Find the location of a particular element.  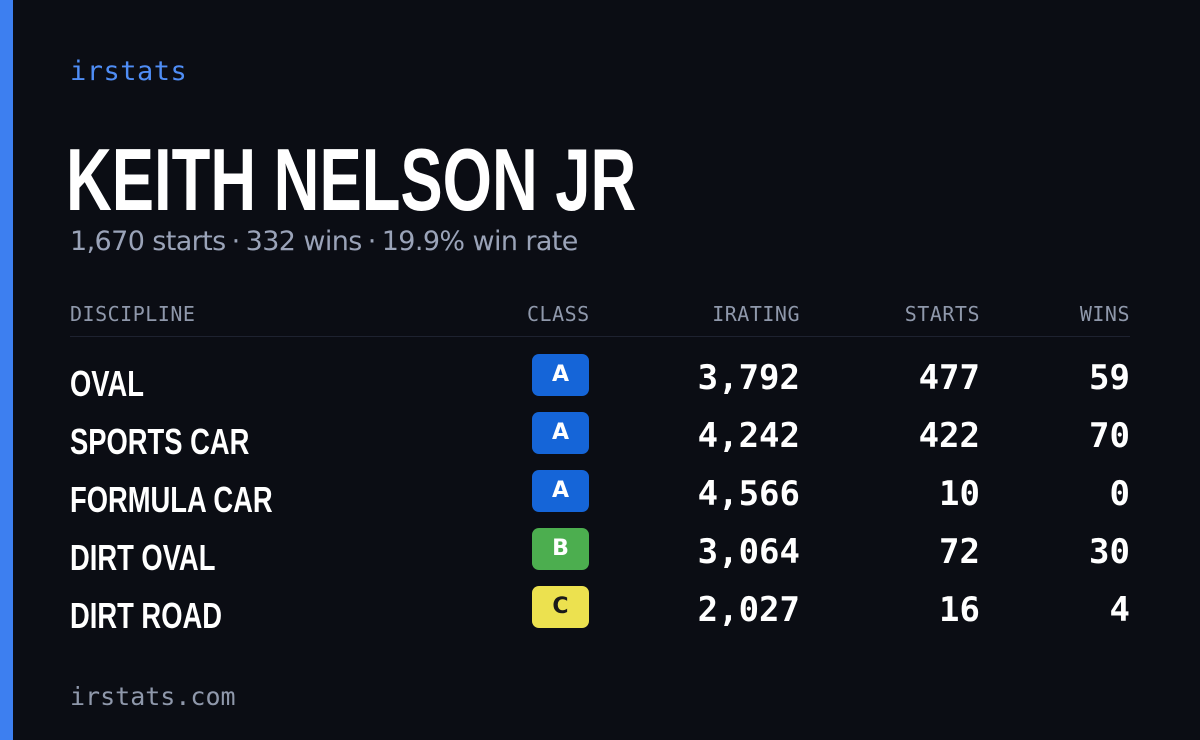

accent-bar is located at coordinates (6, 370).